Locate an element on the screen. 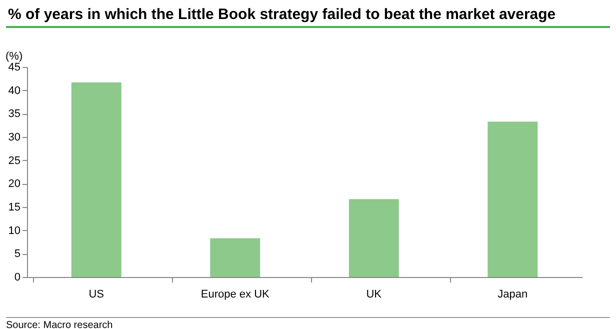 The width and height of the screenshot is (616, 329). y-tick-label: 35 is located at coordinates (14, 114).